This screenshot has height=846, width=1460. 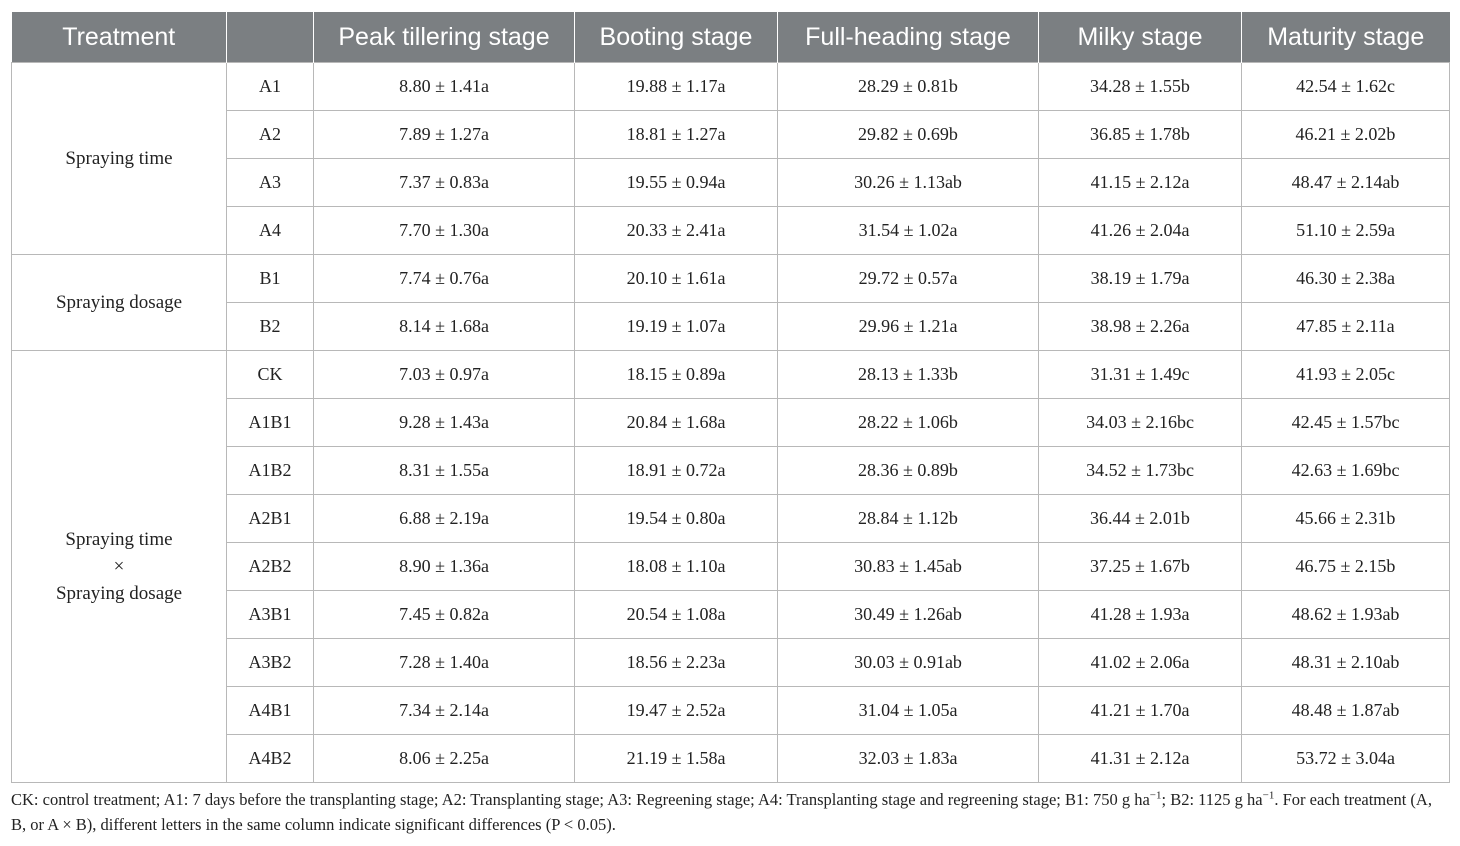 I want to click on header-milky: Milky stage, so click(x=1140, y=37).